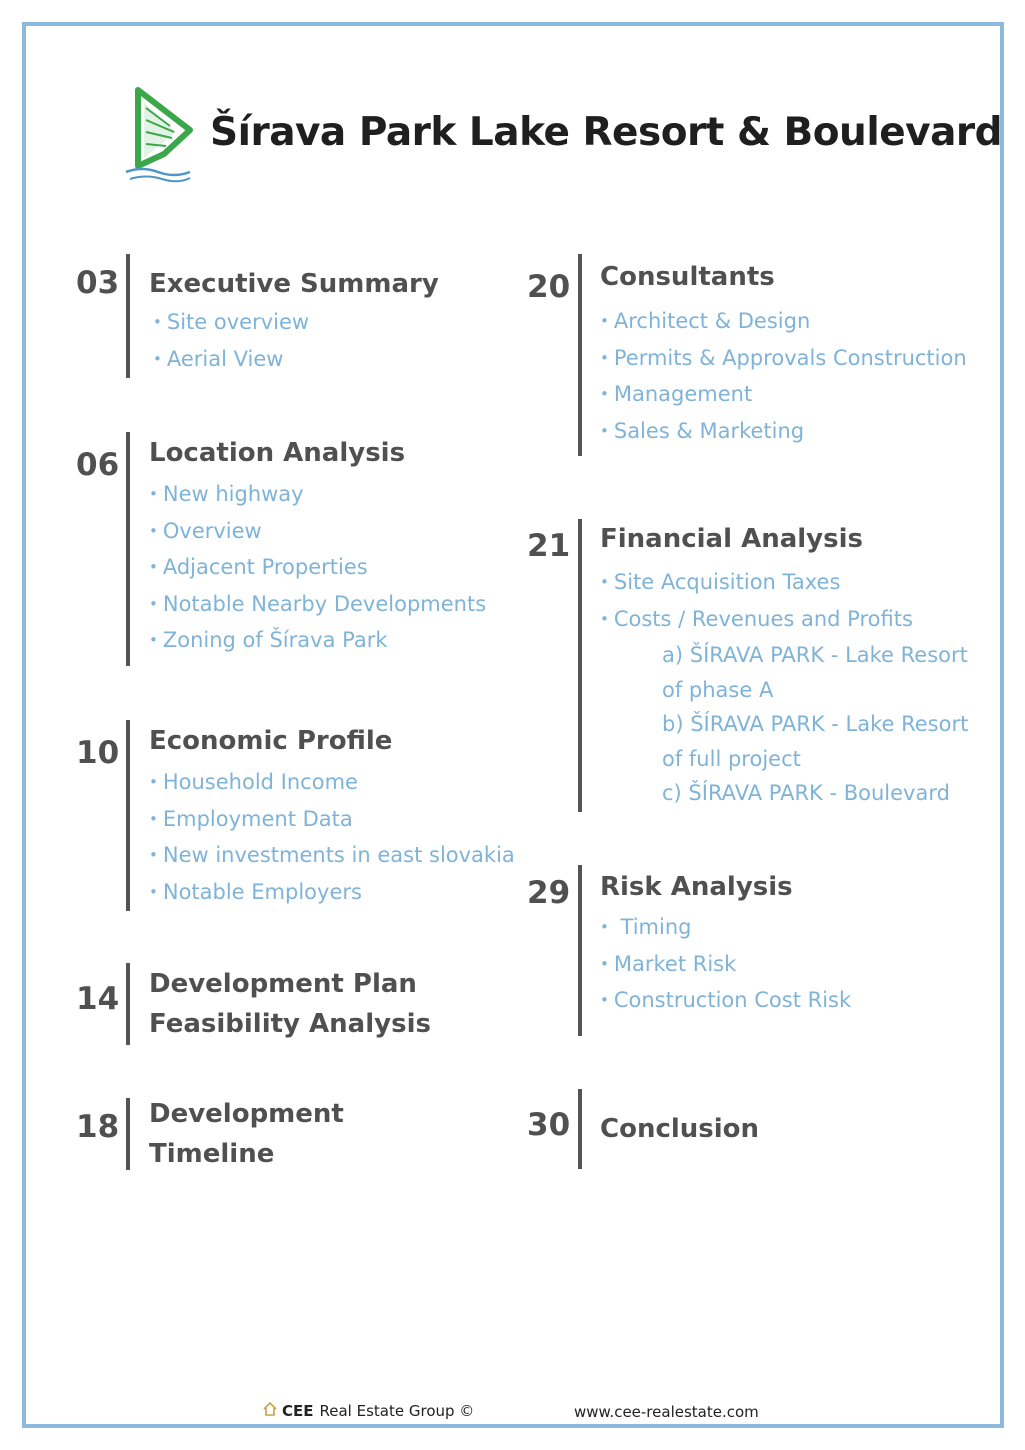 The height and width of the screenshot is (1450, 1025). Describe the element at coordinates (332, 855) in the screenshot. I see `list-item: • New investments in east slovakia` at that location.